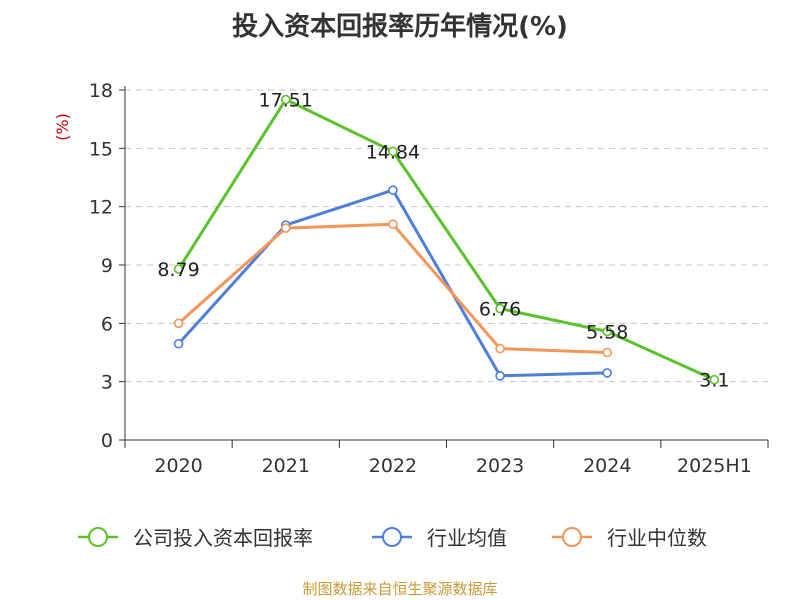 The height and width of the screenshot is (600, 800). What do you see at coordinates (107, 383) in the screenshot?
I see `y-tick-label: 3` at bounding box center [107, 383].